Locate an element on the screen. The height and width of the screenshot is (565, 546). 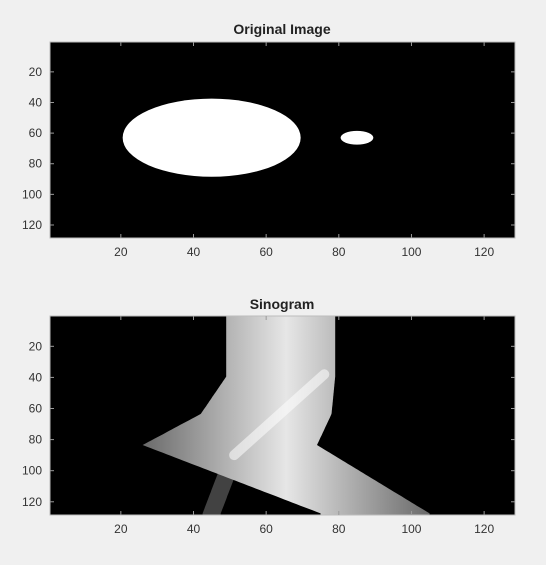
chart-title: Original Image is located at coordinates (281, 29).